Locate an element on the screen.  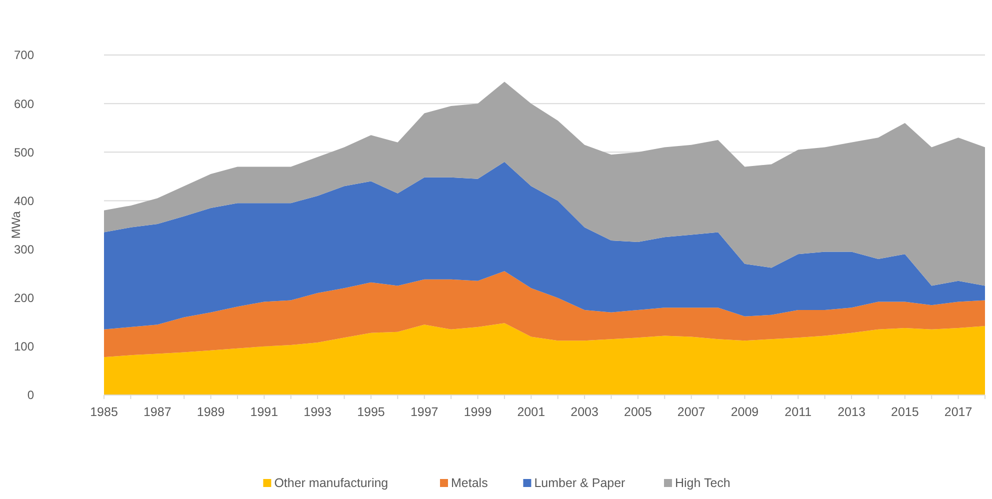
x-tick-label: 1997 is located at coordinates (424, 412).